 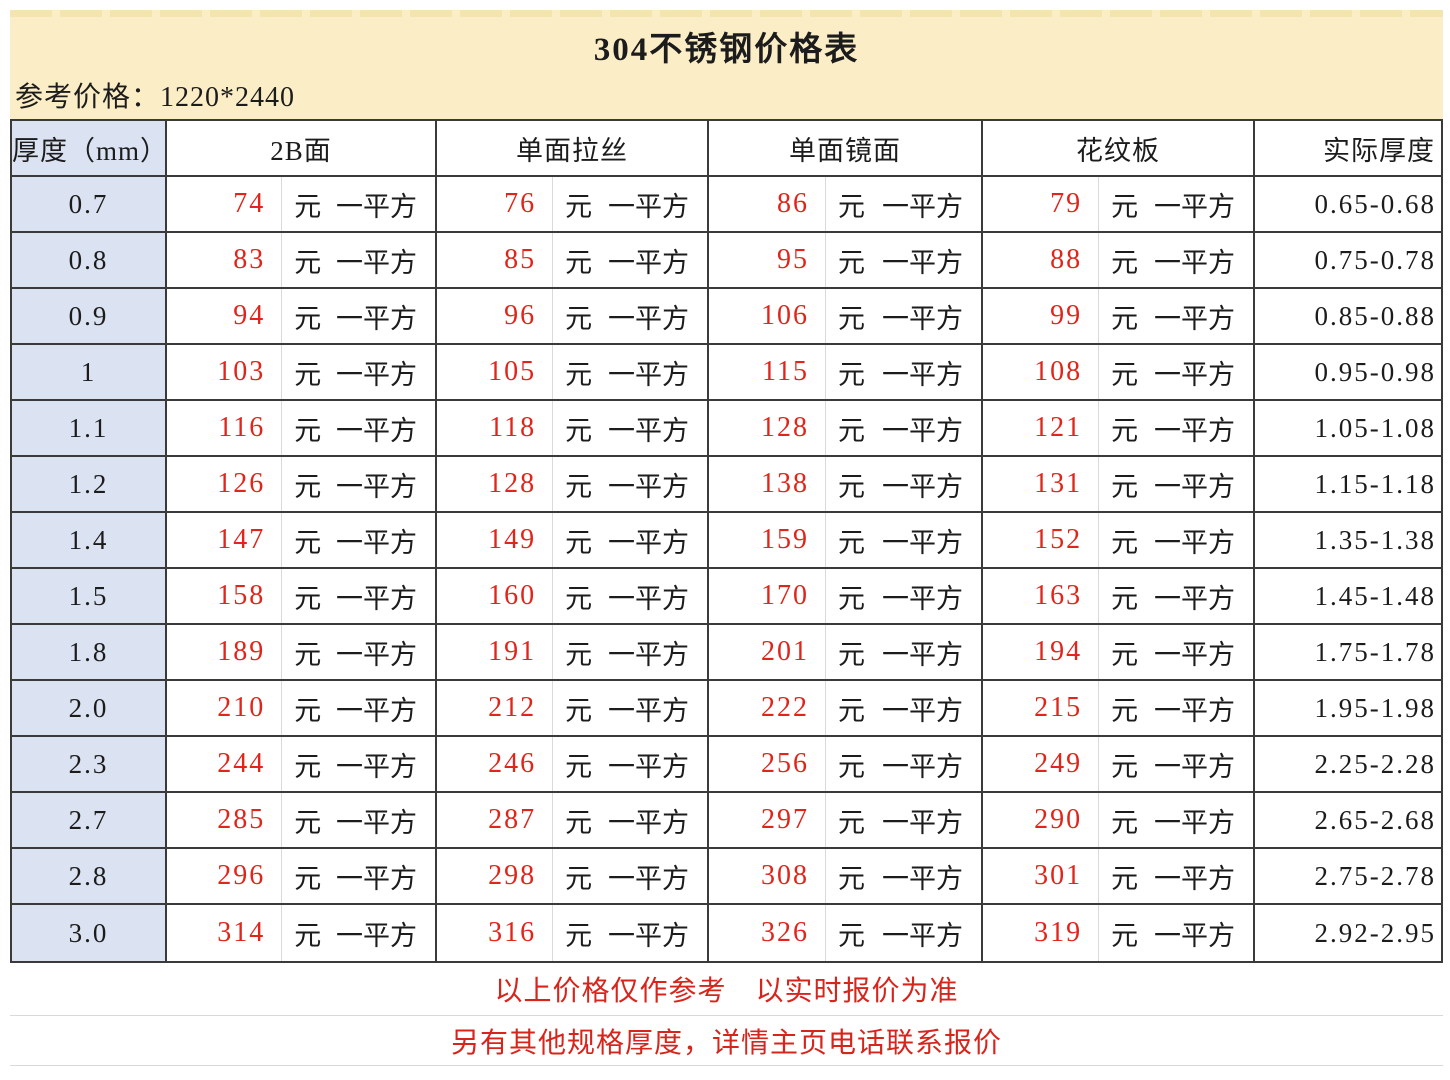 What do you see at coordinates (1041, 652) in the screenshot?
I see `price-value-checkered: 194` at bounding box center [1041, 652].